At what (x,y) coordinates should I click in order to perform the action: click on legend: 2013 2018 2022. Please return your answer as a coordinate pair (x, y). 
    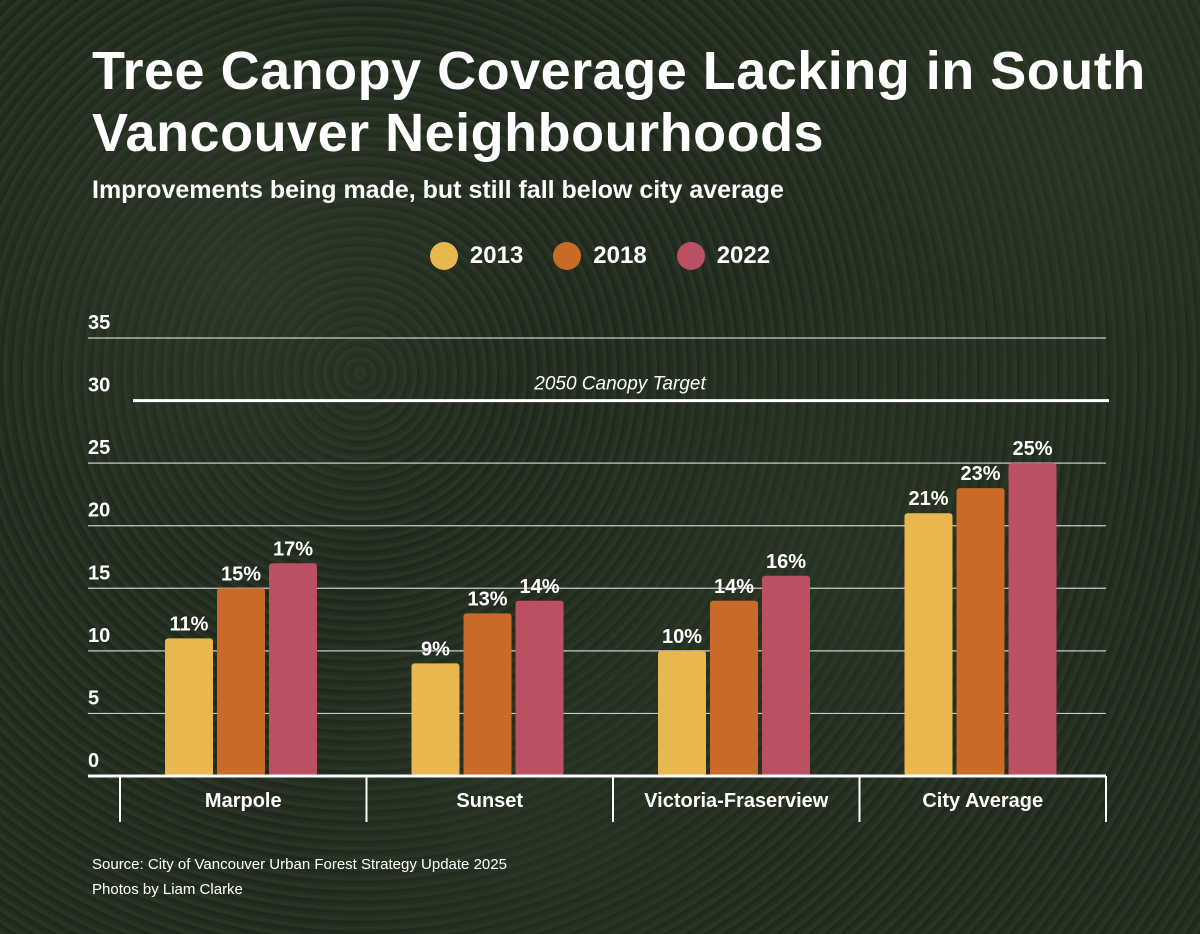
    Looking at the image, I should click on (600, 256).